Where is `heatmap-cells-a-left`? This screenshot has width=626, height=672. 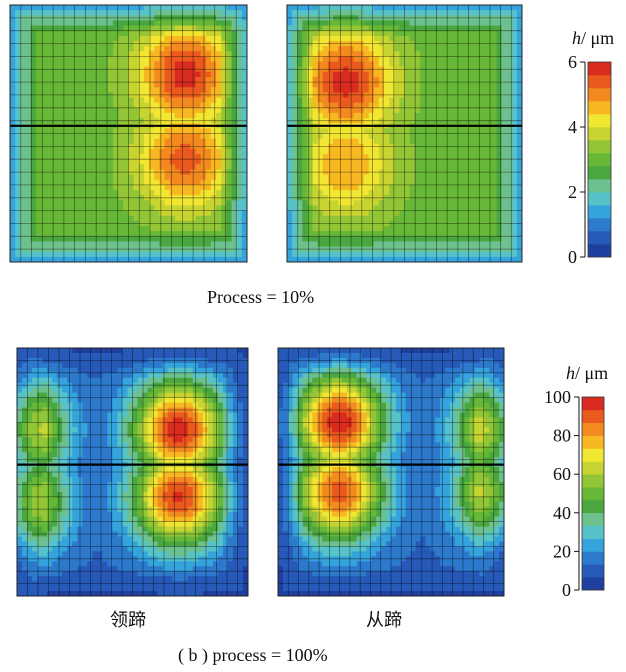
heatmap-cells-a-left is located at coordinates (129, 134).